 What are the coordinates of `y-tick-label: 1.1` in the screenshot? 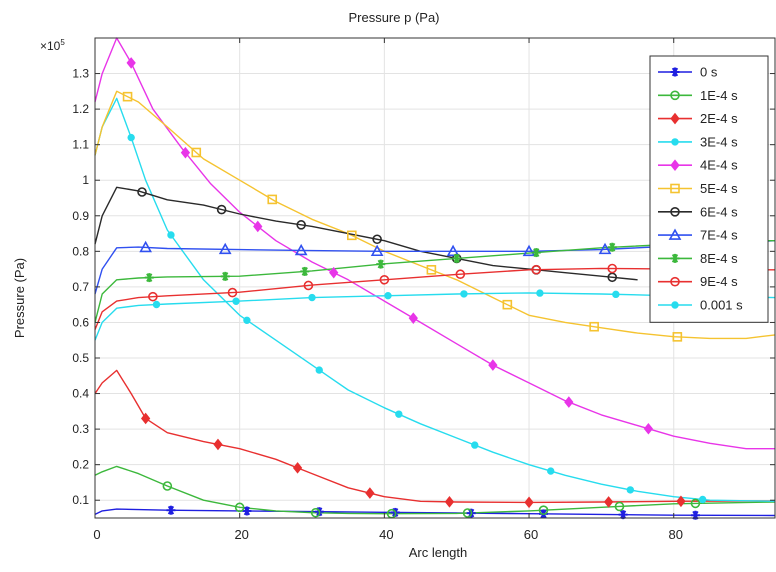 It's located at (80, 145).